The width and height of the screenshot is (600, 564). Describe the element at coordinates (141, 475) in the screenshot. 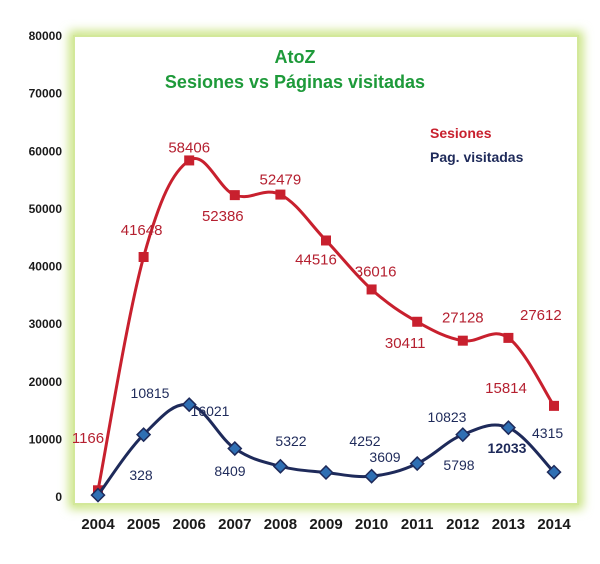

I see `pag-visitadas-data-label: 328` at that location.